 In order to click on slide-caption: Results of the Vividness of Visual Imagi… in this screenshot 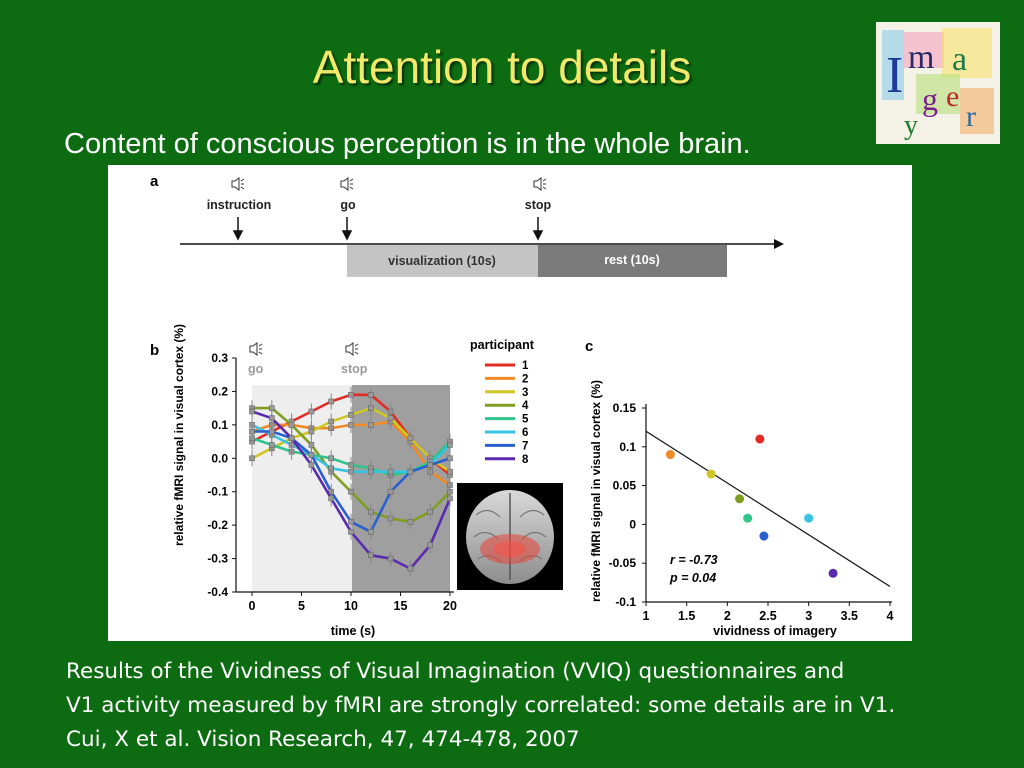, I will do `click(480, 706)`.